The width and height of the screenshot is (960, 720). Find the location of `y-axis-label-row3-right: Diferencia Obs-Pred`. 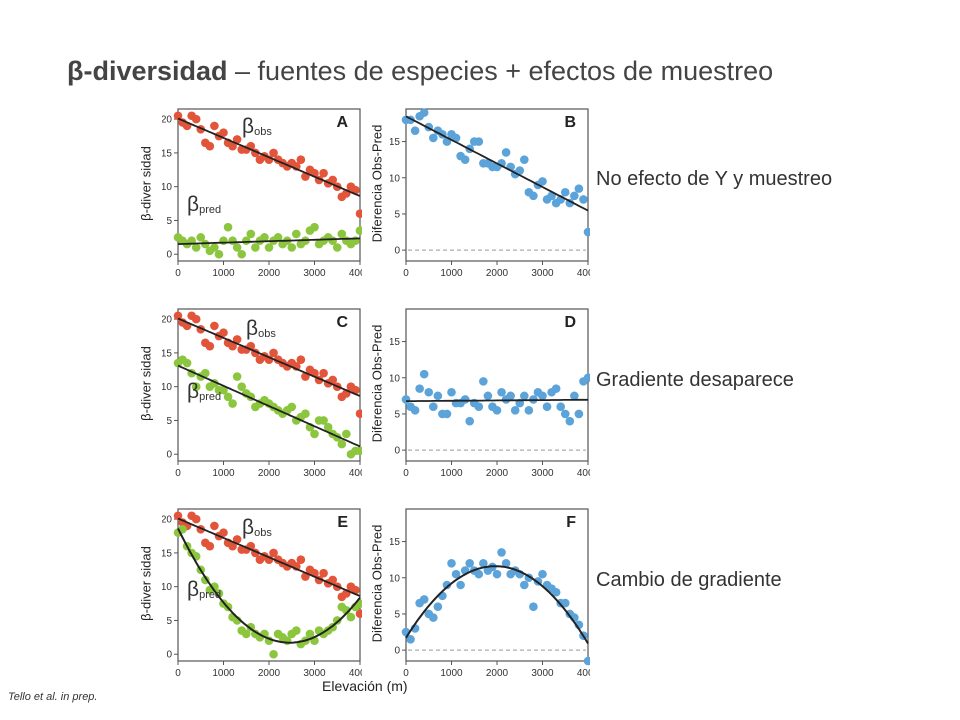

y-axis-label-row3-right: Diferencia Obs-Pred is located at coordinates (377, 583).